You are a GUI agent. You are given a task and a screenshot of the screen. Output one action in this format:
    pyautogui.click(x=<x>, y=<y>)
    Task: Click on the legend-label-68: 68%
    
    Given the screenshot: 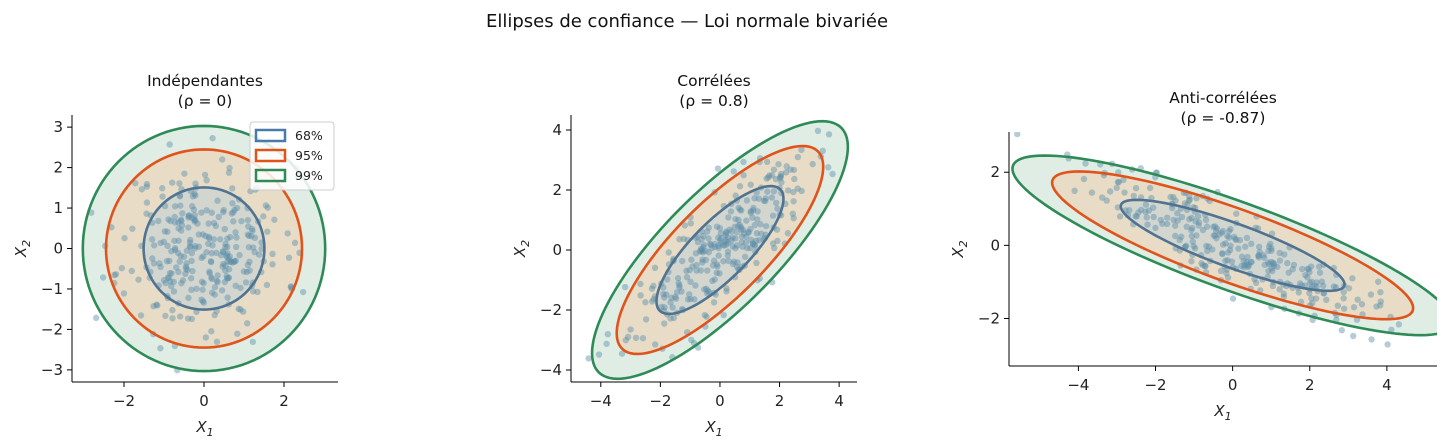 What is the action you would take?
    pyautogui.click(x=309, y=135)
    